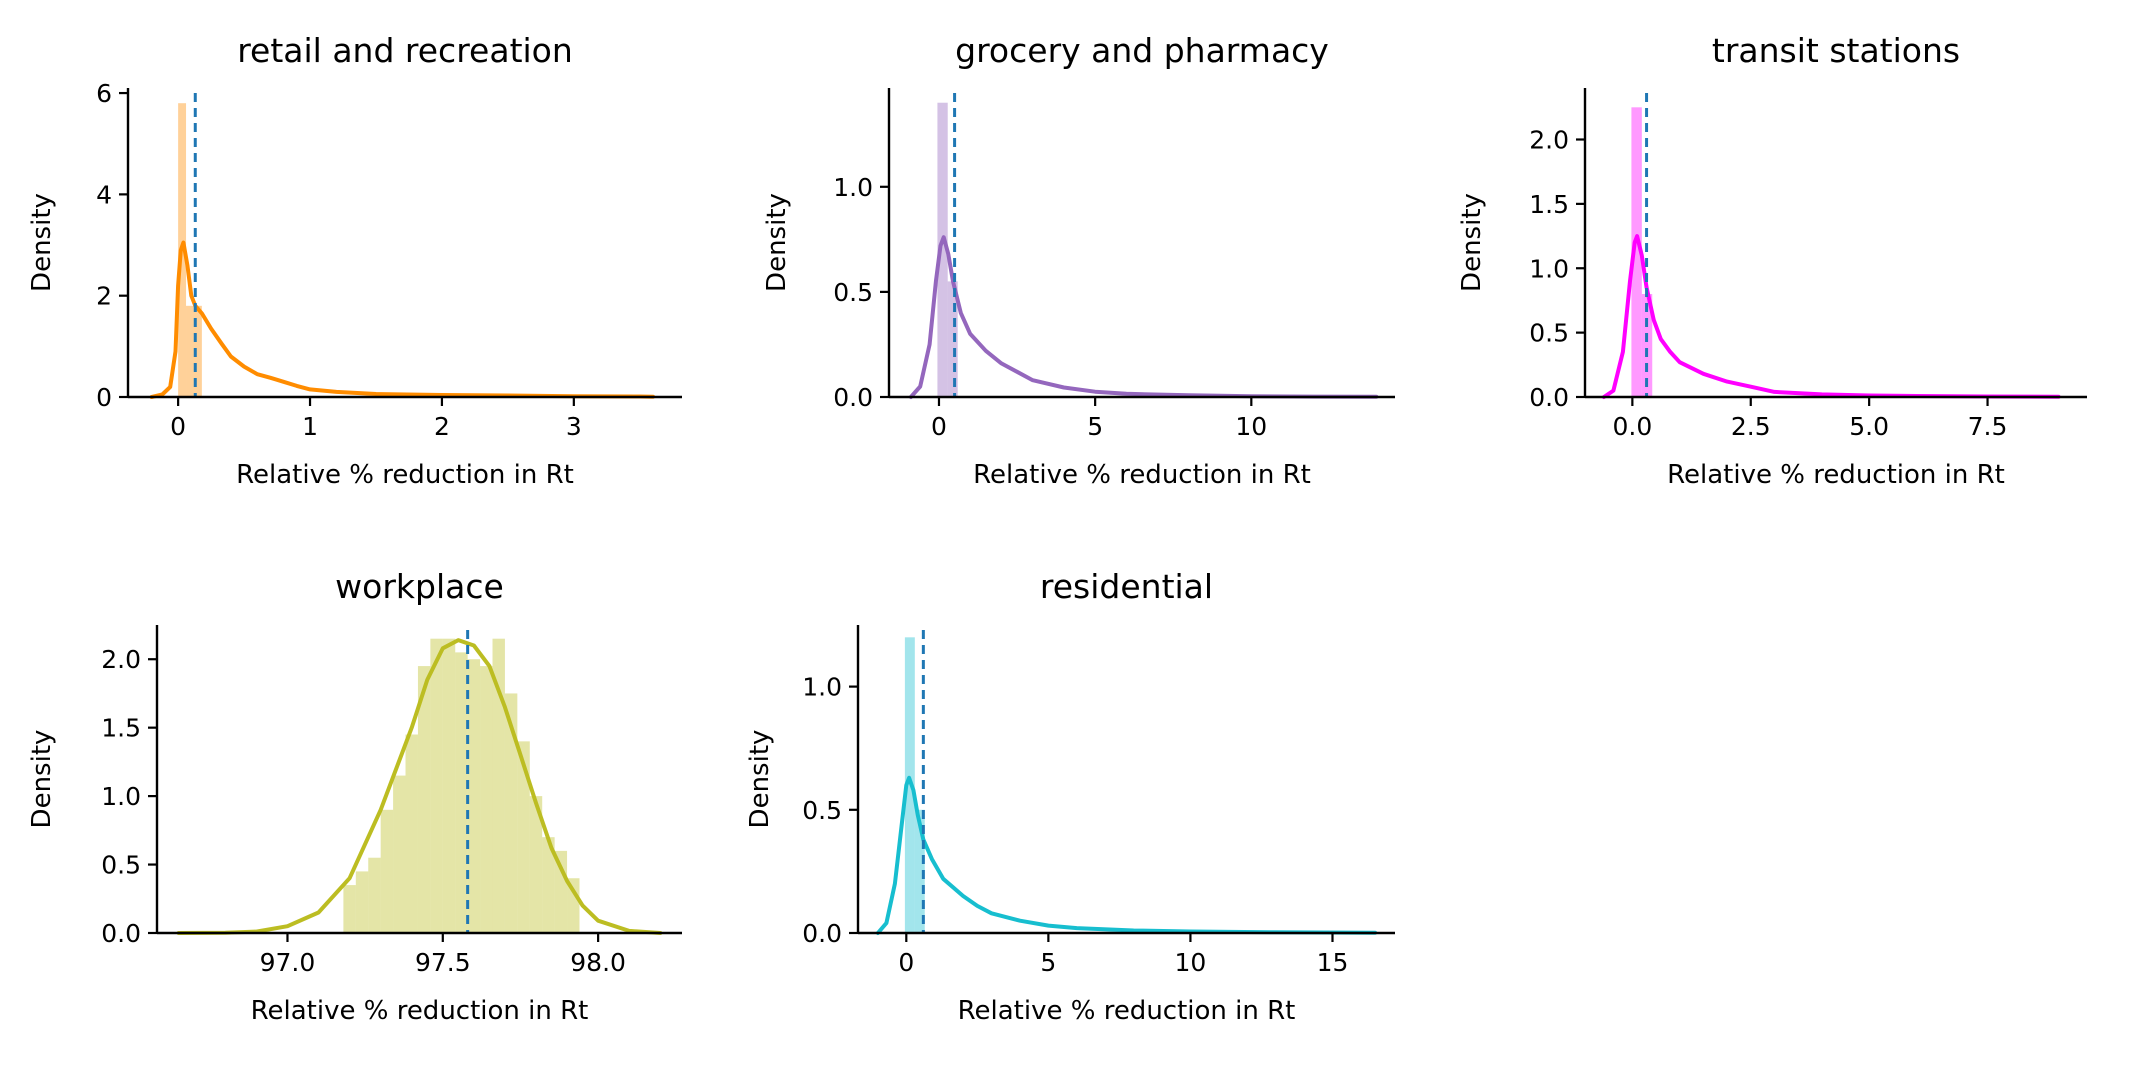 Image resolution: width=2136 pixels, height=1070 pixels. Describe the element at coordinates (1333, 962) in the screenshot. I see `x-tick-label-4-3: 15` at that location.